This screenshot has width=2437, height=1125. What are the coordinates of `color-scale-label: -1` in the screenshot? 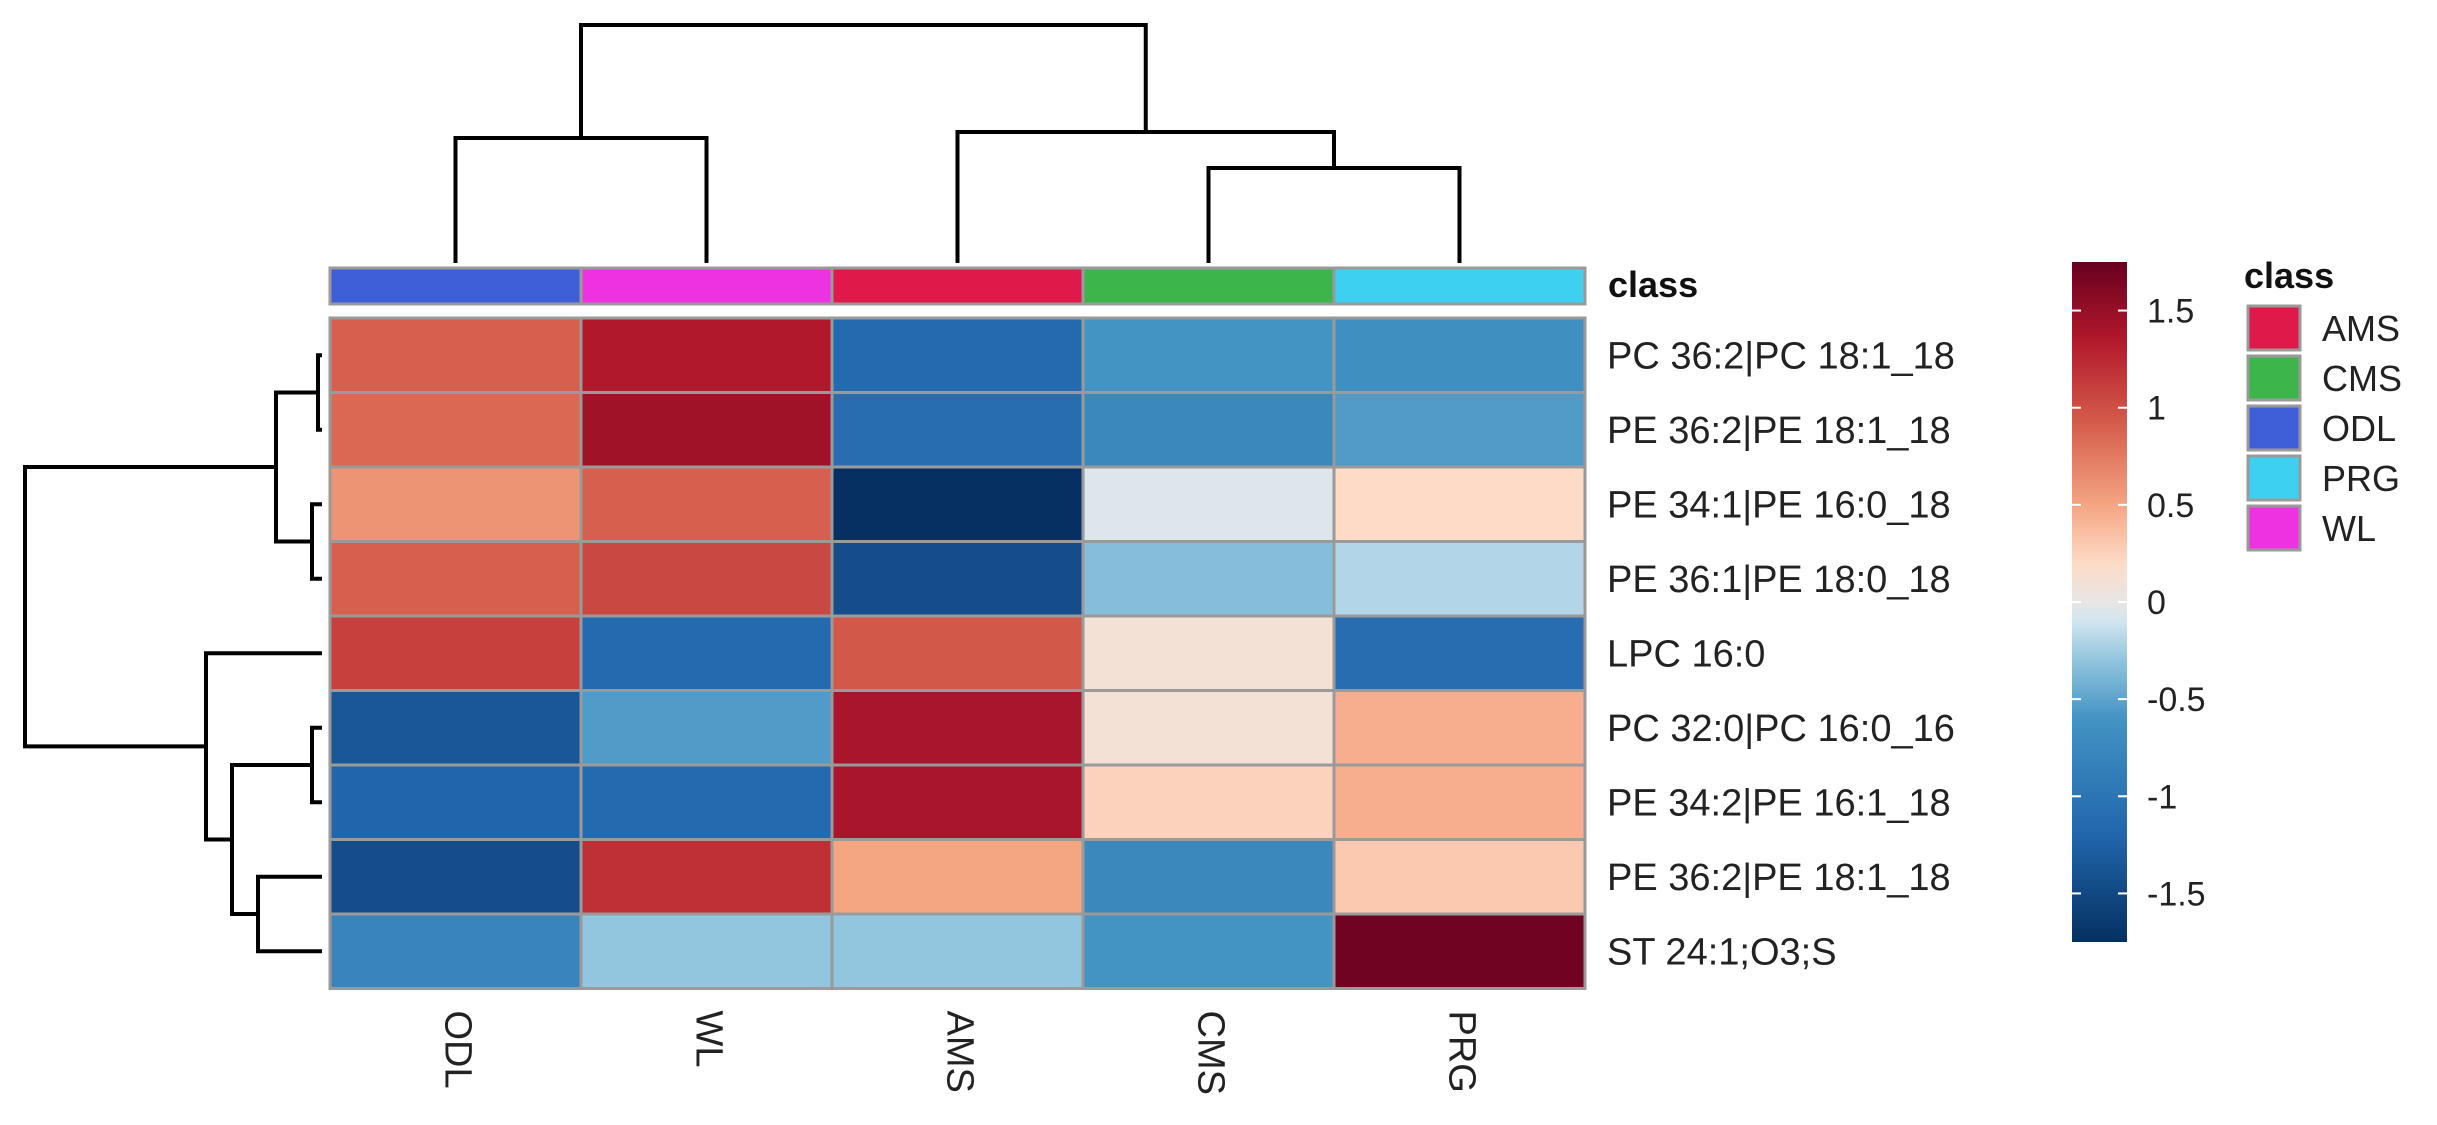 It's located at (2162, 797).